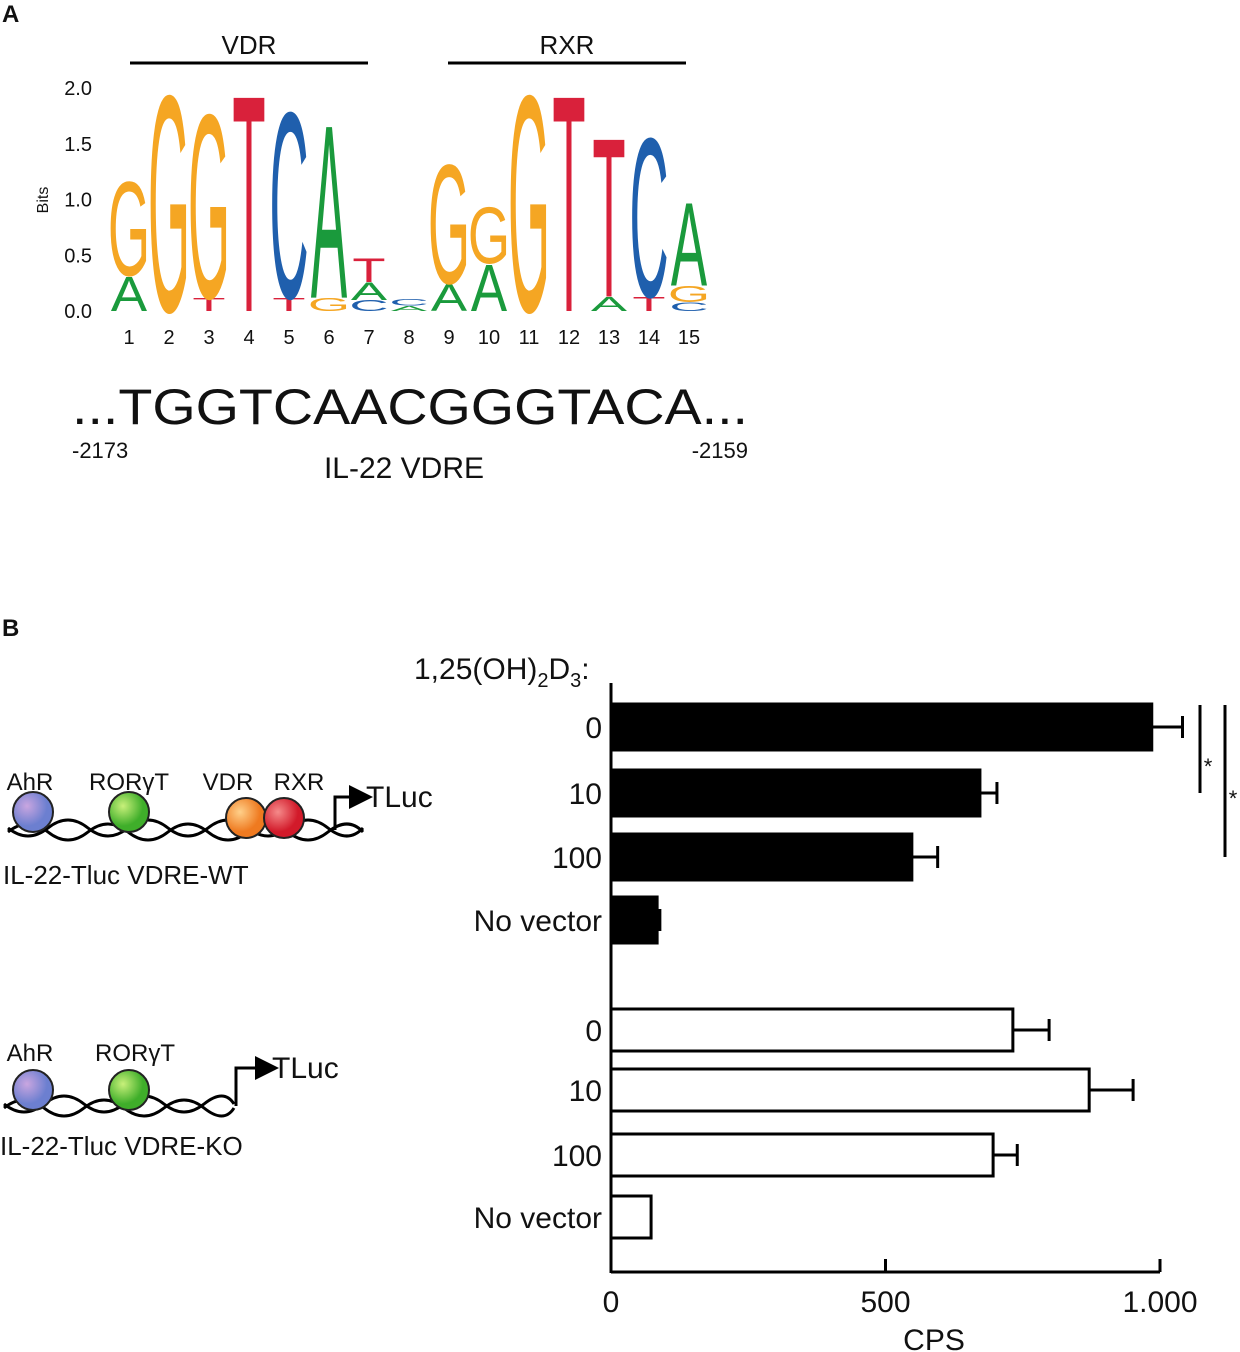 The image size is (1240, 1352). Describe the element at coordinates (404, 468) in the screenshot. I see `sequence-label: IL-22 VDRE` at that location.